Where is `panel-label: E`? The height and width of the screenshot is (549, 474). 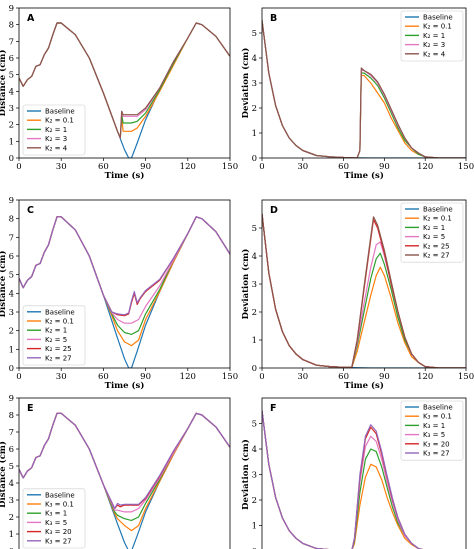
panel-label: E is located at coordinates (30, 408).